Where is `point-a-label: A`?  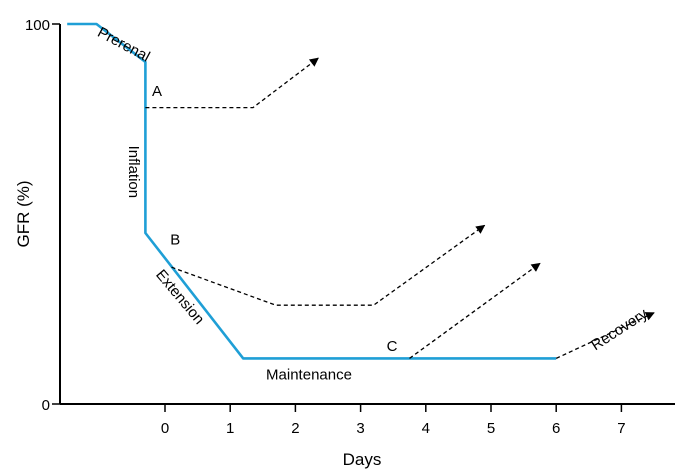 point-a-label: A is located at coordinates (157, 91).